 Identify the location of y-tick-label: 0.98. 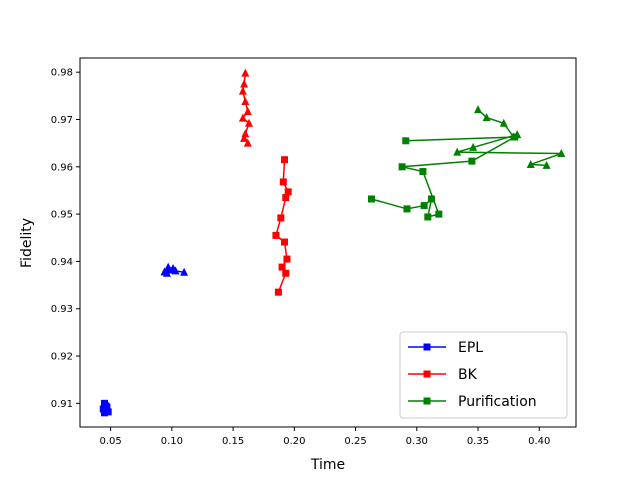
(62, 73).